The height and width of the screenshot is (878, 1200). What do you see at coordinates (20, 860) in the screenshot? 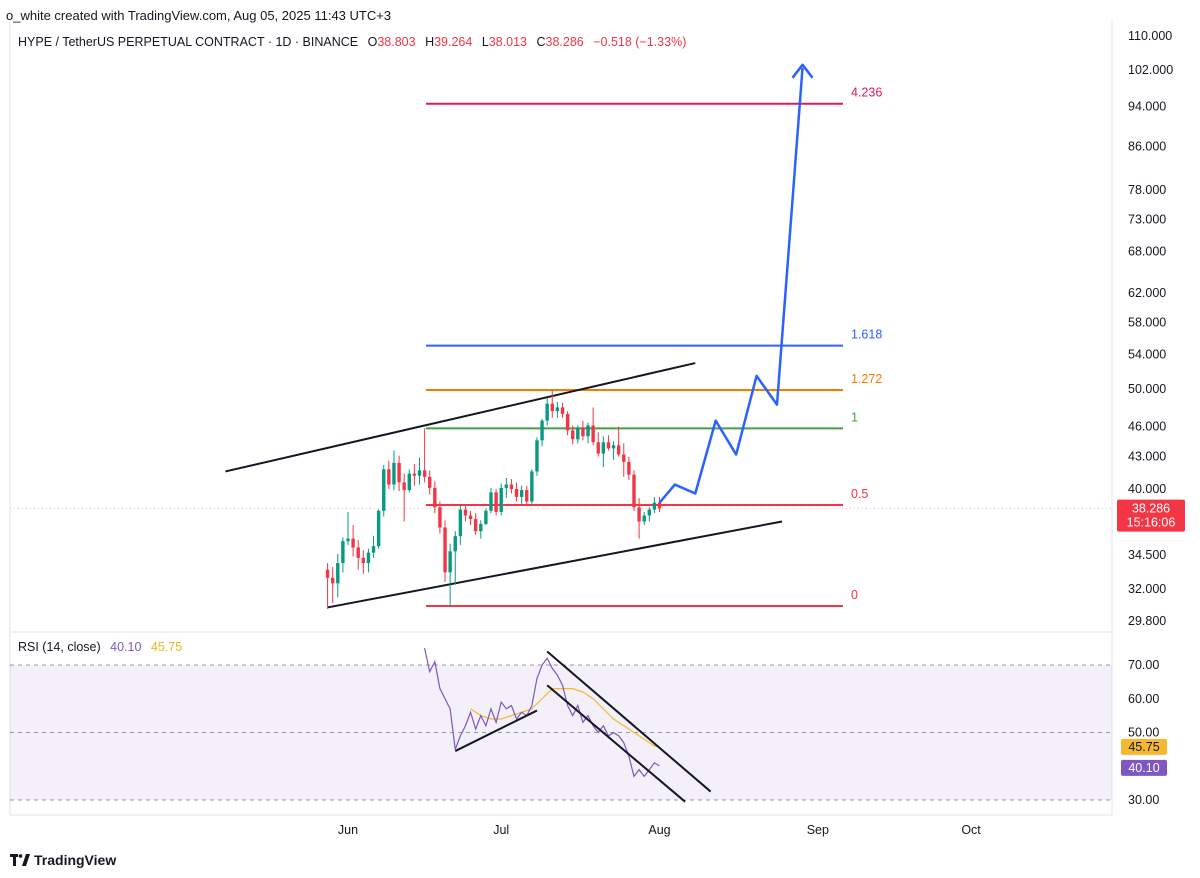
I see `tradingview-logo-icon` at bounding box center [20, 860].